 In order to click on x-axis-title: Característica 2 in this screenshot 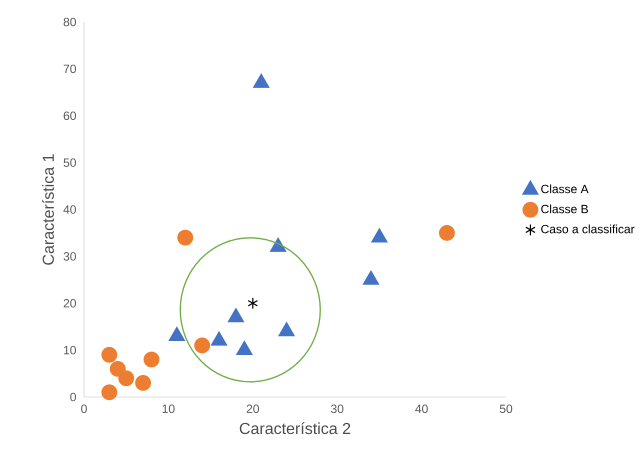, I will do `click(295, 428)`.